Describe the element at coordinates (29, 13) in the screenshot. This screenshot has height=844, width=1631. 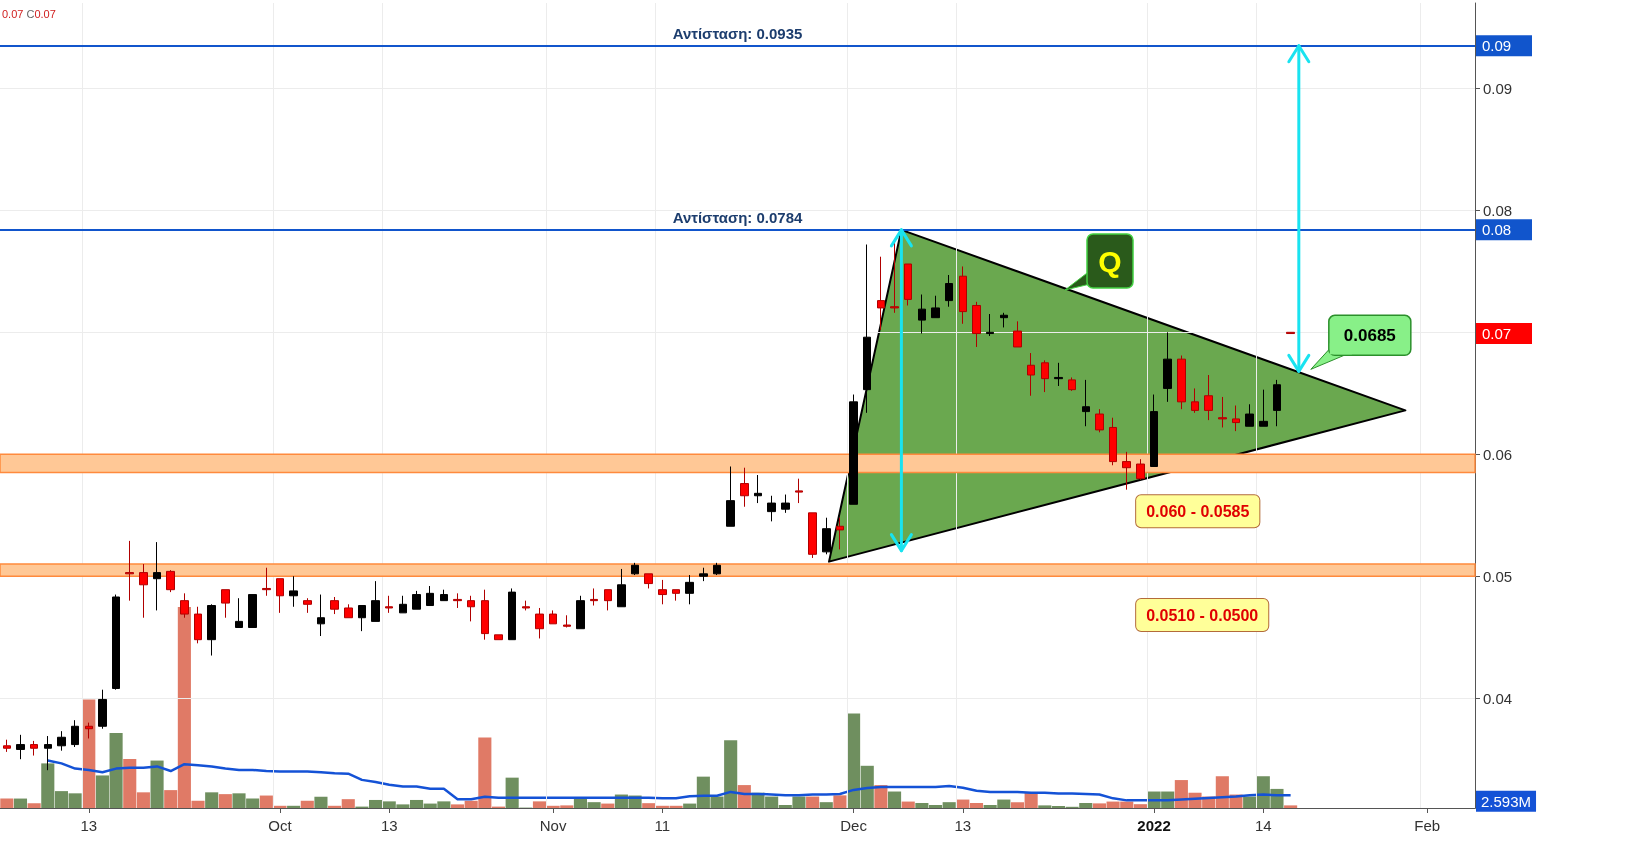
I see `annotation: 0.07 C0.07` at that location.